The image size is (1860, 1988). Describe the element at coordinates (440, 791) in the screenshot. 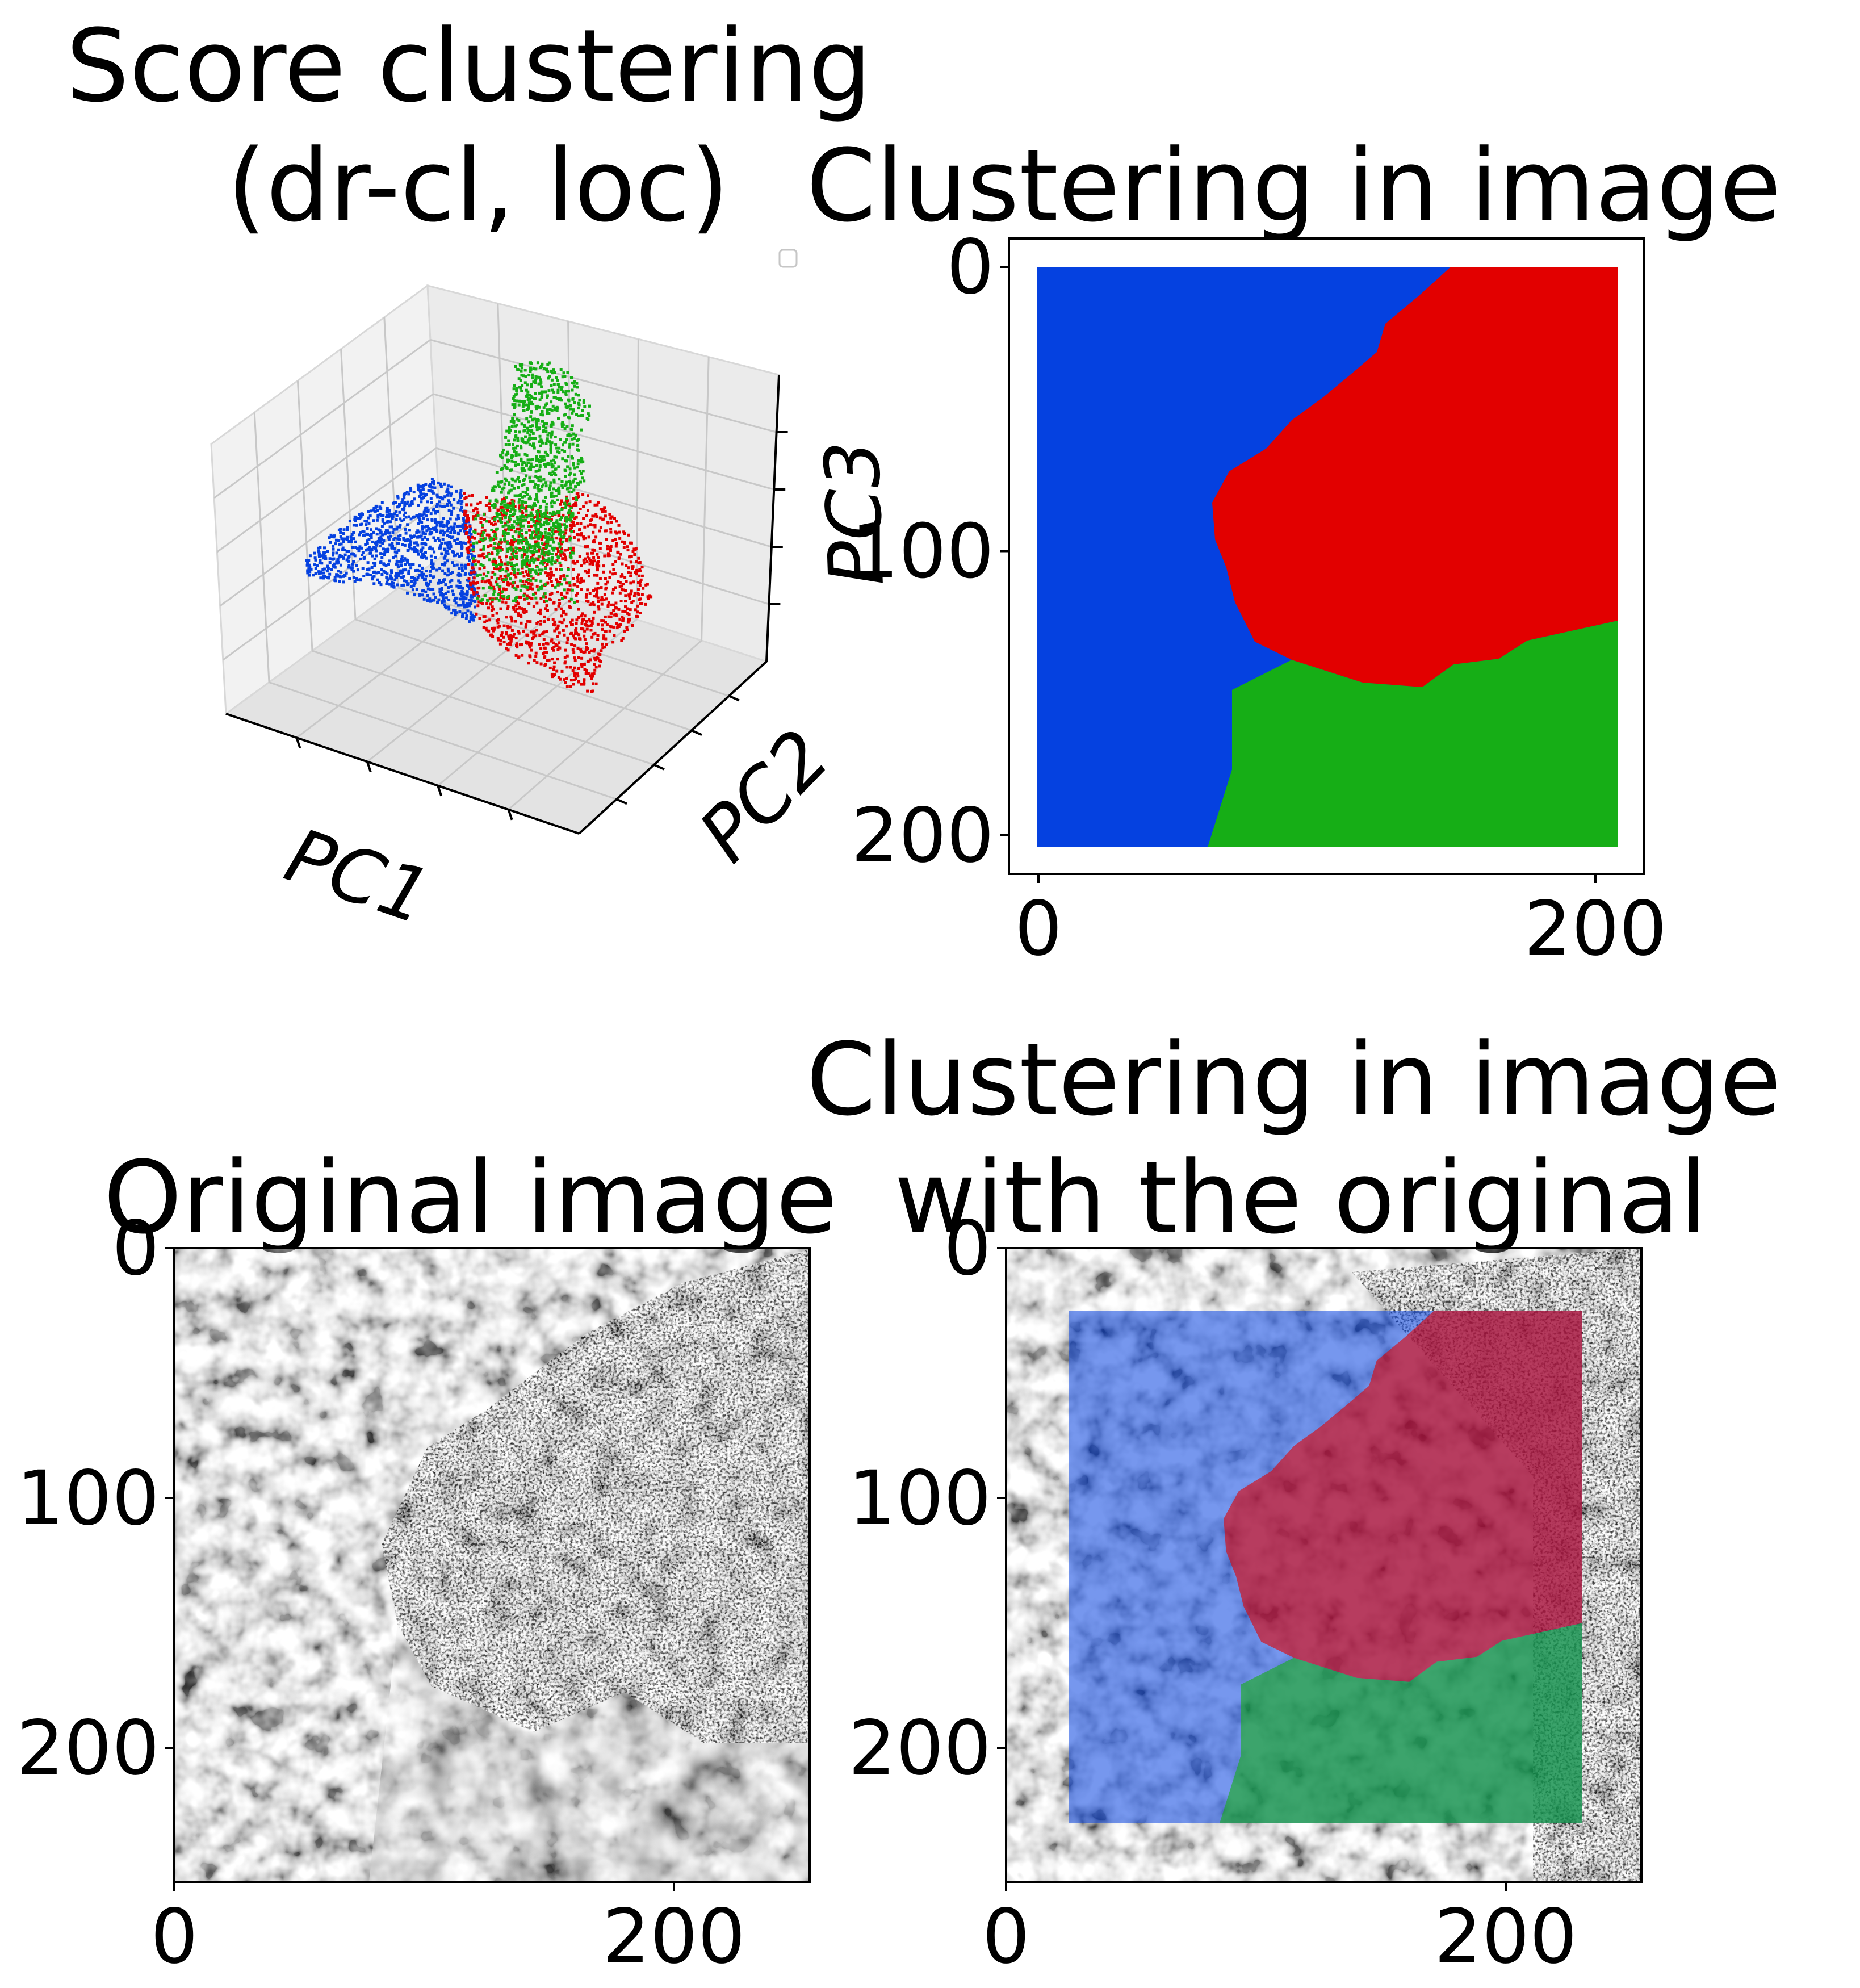

I see `pc1-tick` at that location.